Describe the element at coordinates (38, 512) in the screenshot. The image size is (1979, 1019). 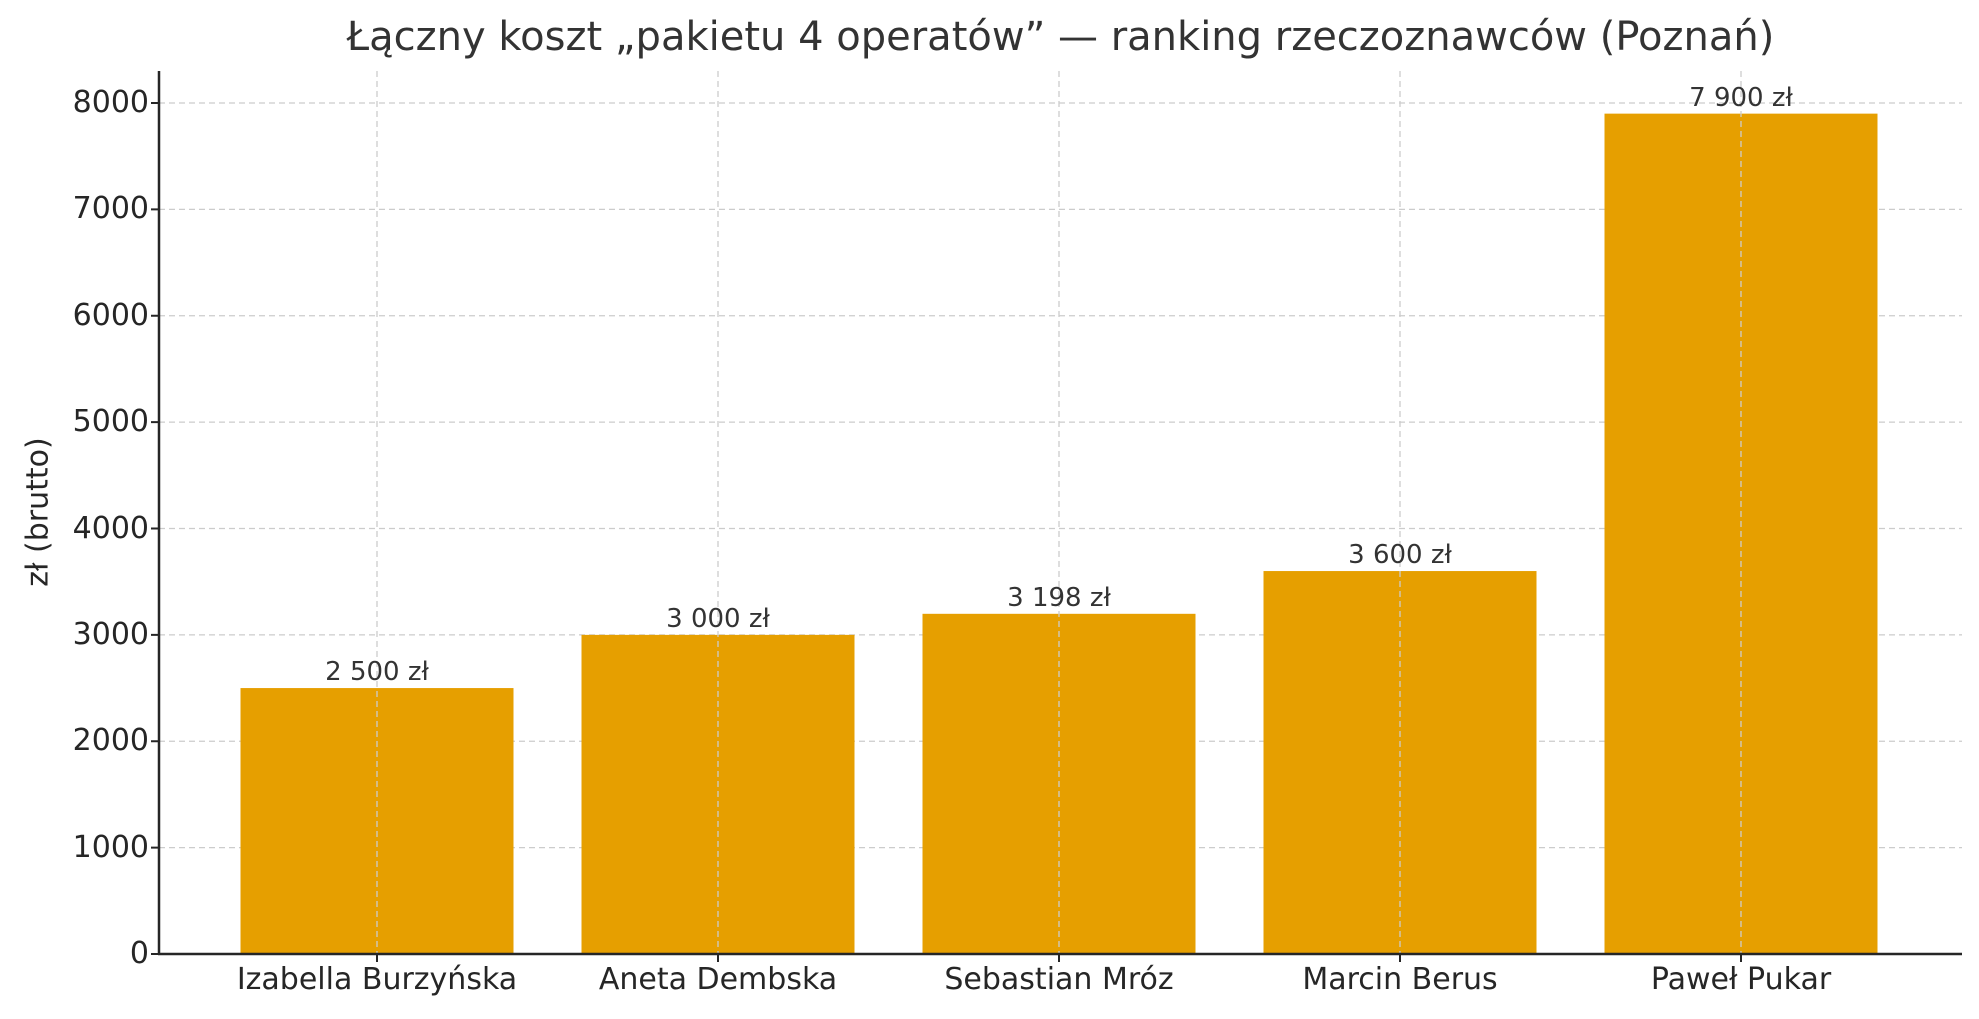
I see `y-axis-label: zł (brutto)` at that location.